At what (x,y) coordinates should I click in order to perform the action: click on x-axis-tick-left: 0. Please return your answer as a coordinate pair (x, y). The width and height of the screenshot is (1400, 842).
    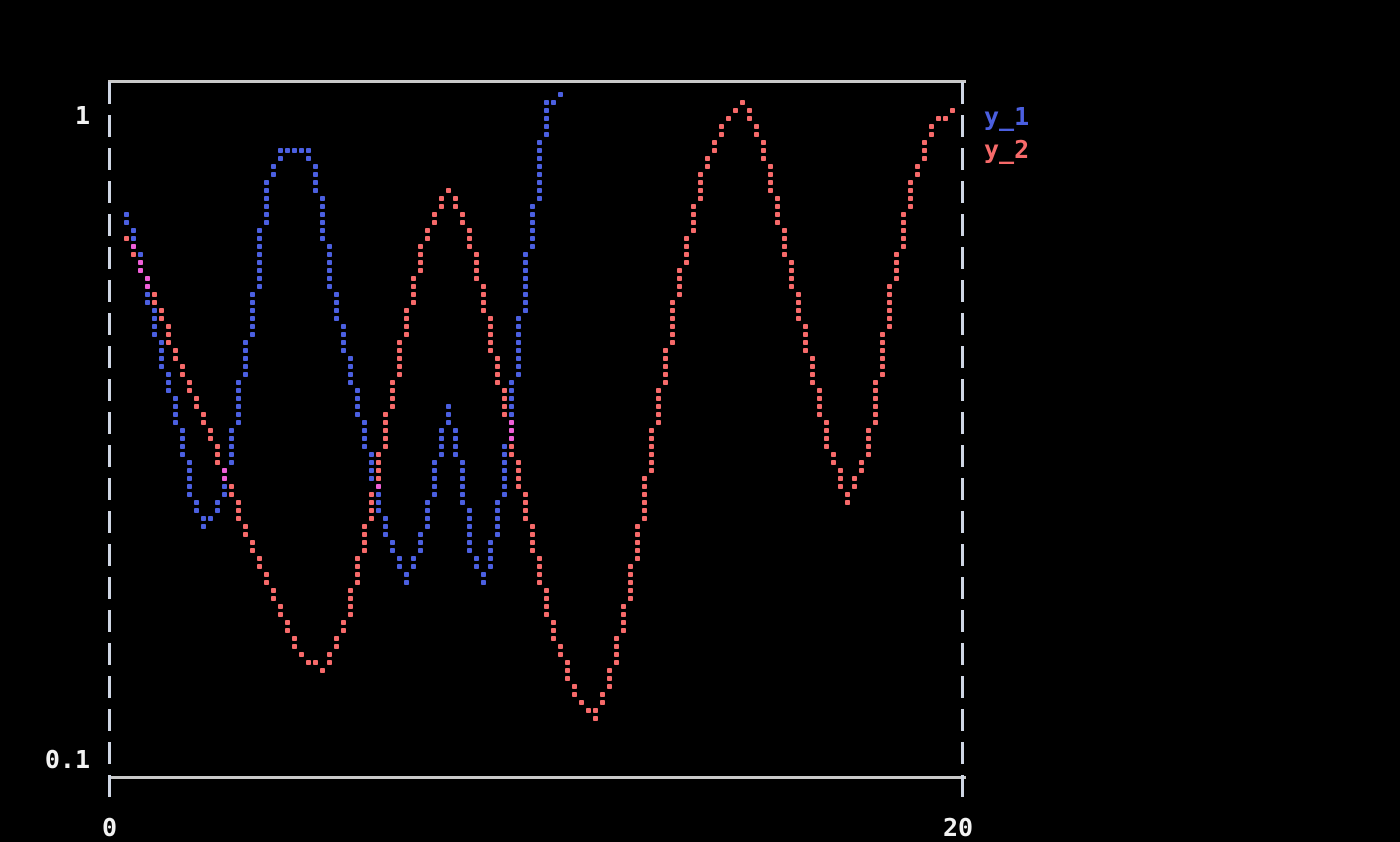
    Looking at the image, I should click on (110, 827).